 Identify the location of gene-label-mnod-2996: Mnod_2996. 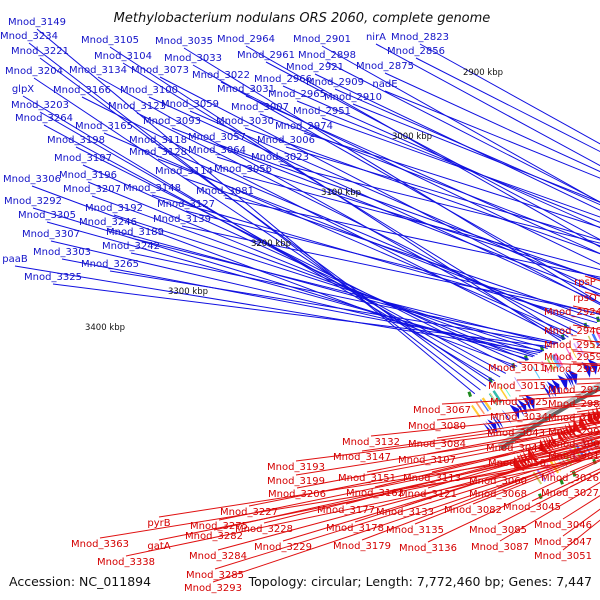
(574, 432).